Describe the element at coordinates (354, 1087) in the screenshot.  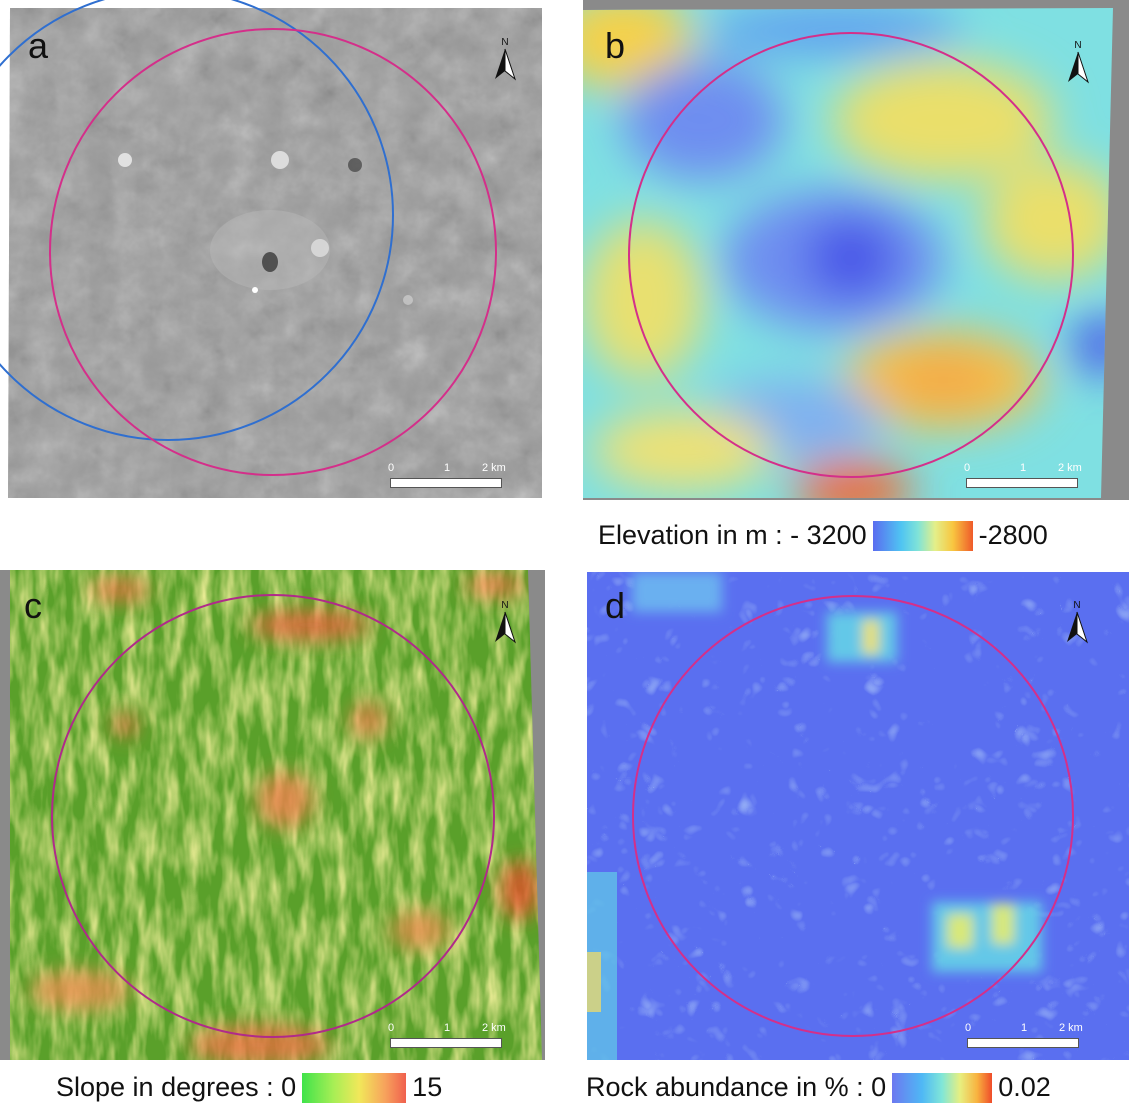
I see `slope-color-ramp` at that location.